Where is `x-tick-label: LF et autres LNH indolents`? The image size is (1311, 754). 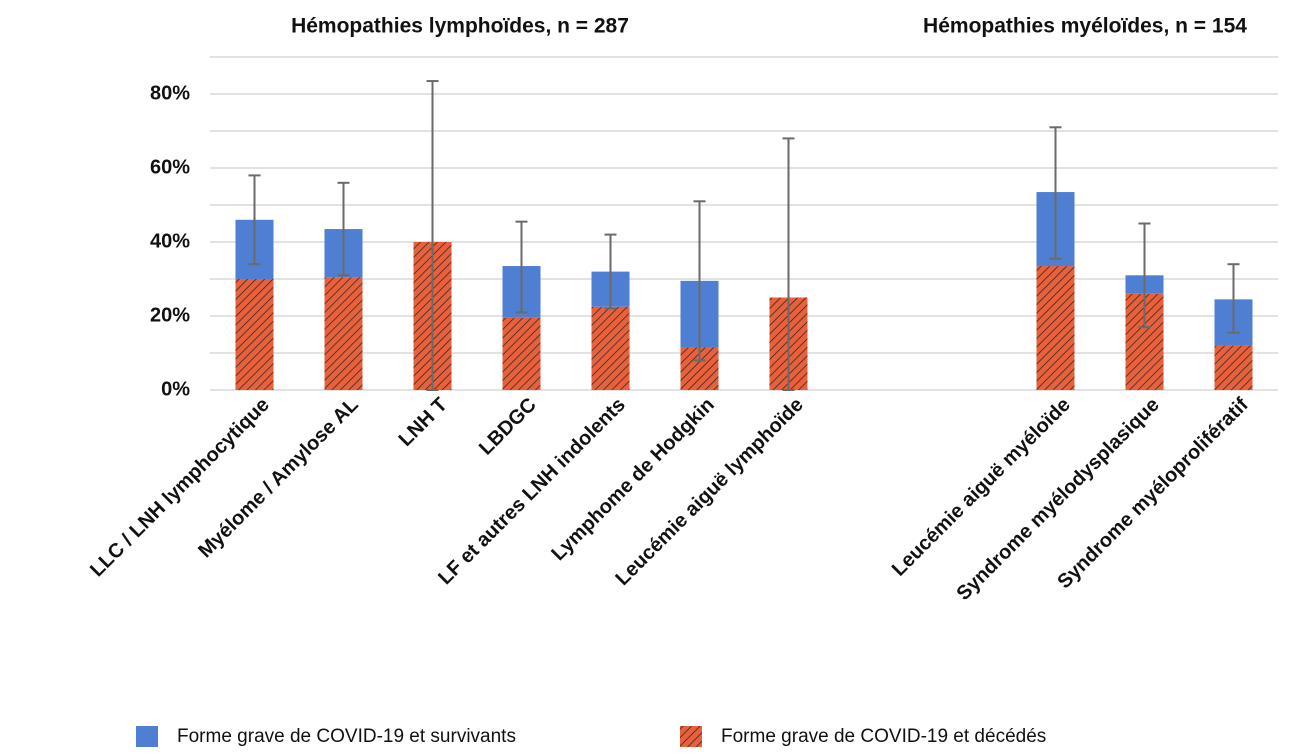
x-tick-label: LF et autres LNH indolents is located at coordinates (531, 491).